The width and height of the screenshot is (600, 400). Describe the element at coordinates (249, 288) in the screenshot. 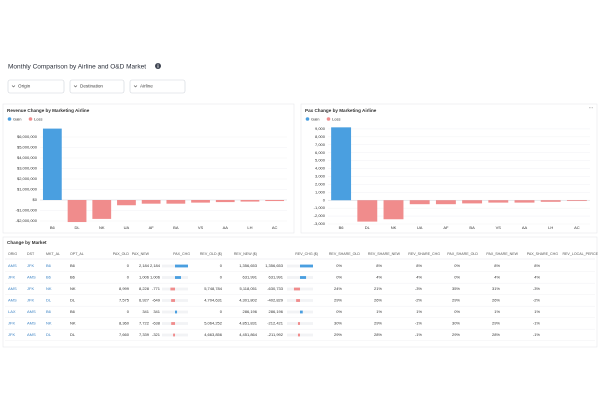

I see `table-cell: 5,118,051` at that location.